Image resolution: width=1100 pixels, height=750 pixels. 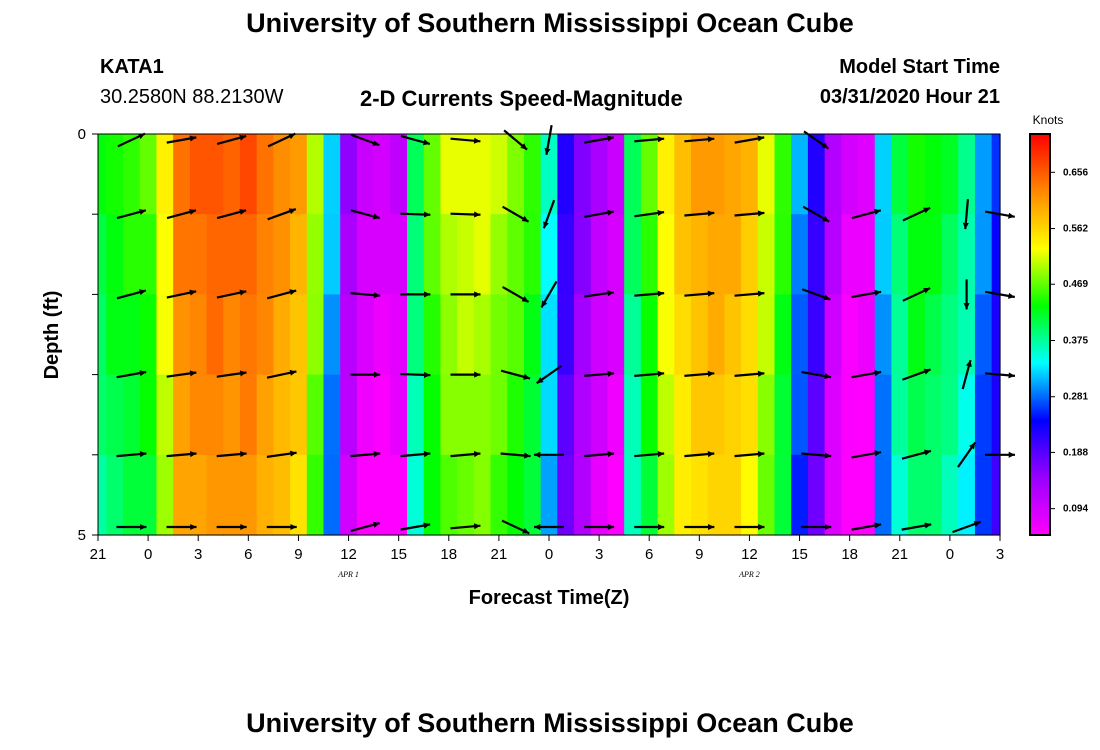 What do you see at coordinates (919, 67) in the screenshot?
I see `model-start-label: Model Start Time` at bounding box center [919, 67].